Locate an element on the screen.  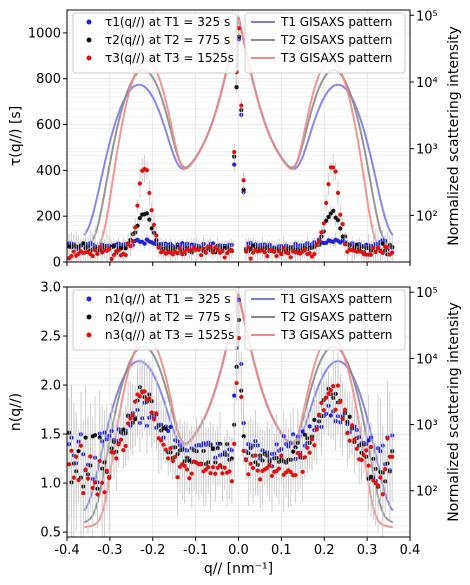
legend-label: T3 GISAXS pattern is located at coordinates (336, 335).